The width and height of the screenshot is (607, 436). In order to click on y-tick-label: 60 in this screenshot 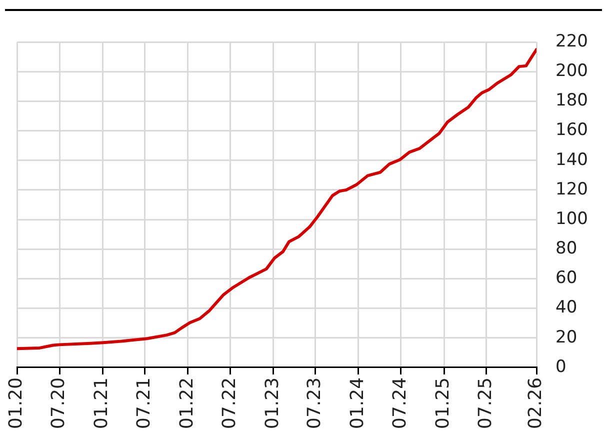, I will do `click(567, 278)`.